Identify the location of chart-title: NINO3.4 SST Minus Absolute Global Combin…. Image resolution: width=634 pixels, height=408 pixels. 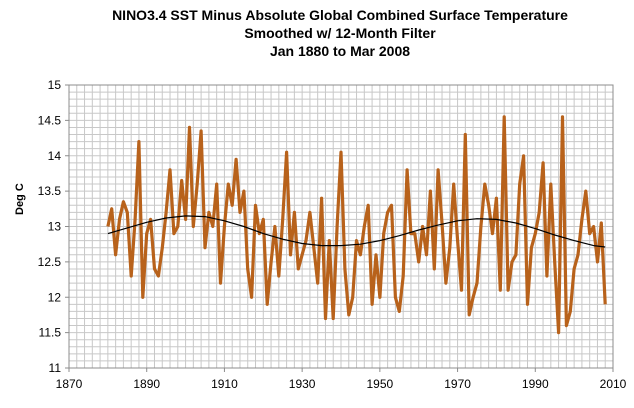
(340, 15).